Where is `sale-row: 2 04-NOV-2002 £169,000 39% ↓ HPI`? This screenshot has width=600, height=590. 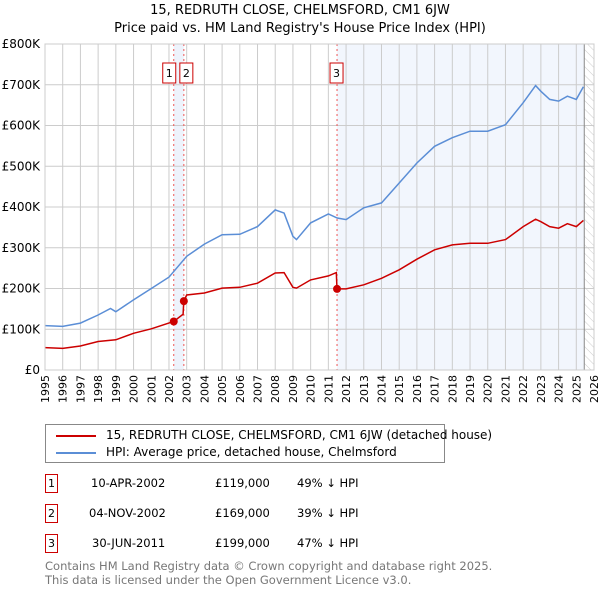
sale-row: 2 04-NOV-2002 £169,000 39% ↓ HPI is located at coordinates (322, 515).